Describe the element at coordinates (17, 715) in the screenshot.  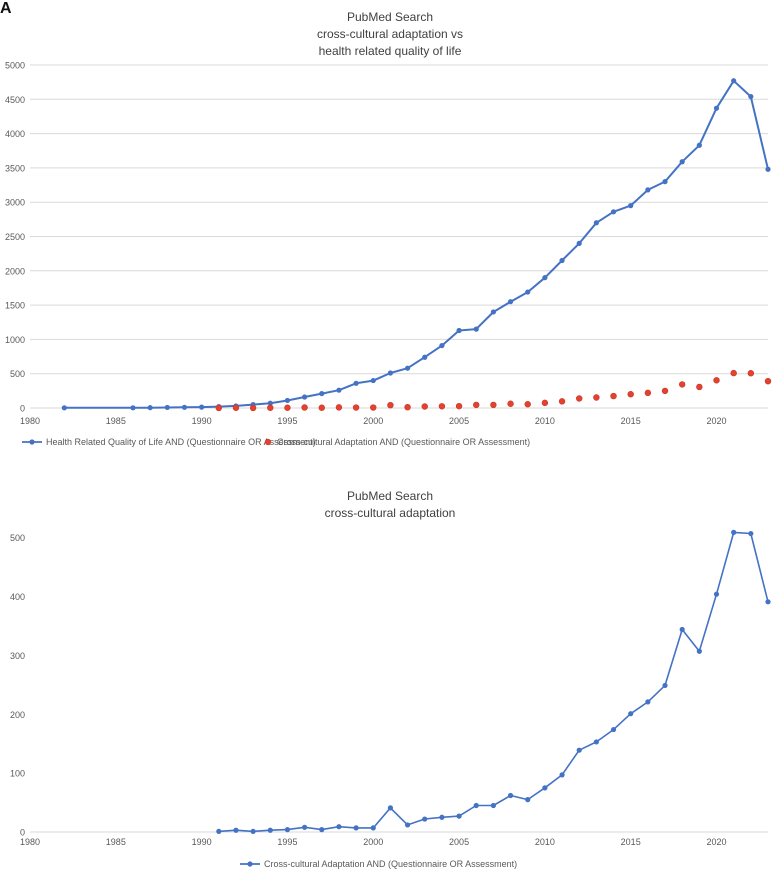
I see `y-tick-label: 200` at that location.